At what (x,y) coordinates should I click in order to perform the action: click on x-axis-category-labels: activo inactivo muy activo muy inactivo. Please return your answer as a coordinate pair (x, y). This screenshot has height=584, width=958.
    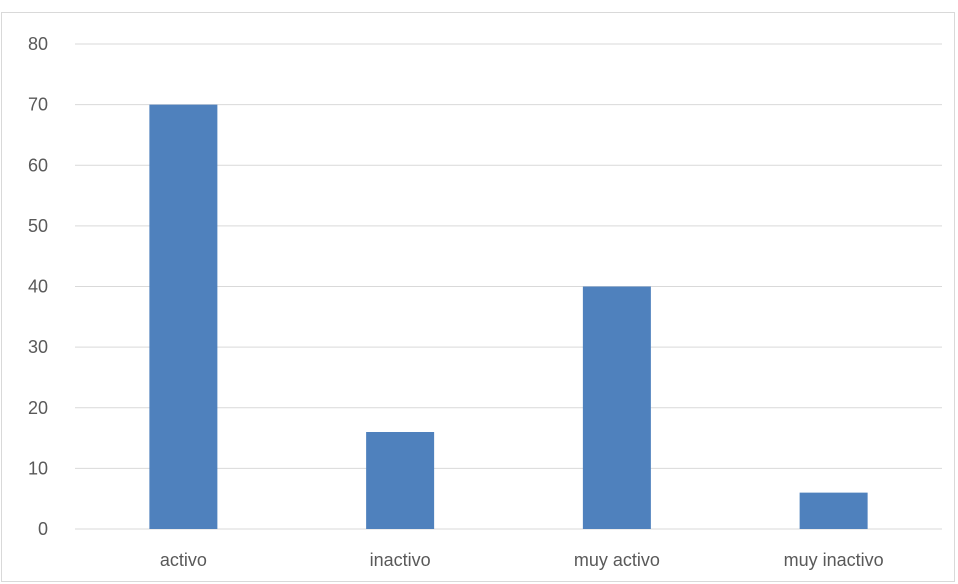
    Looking at the image, I should click on (522, 560).